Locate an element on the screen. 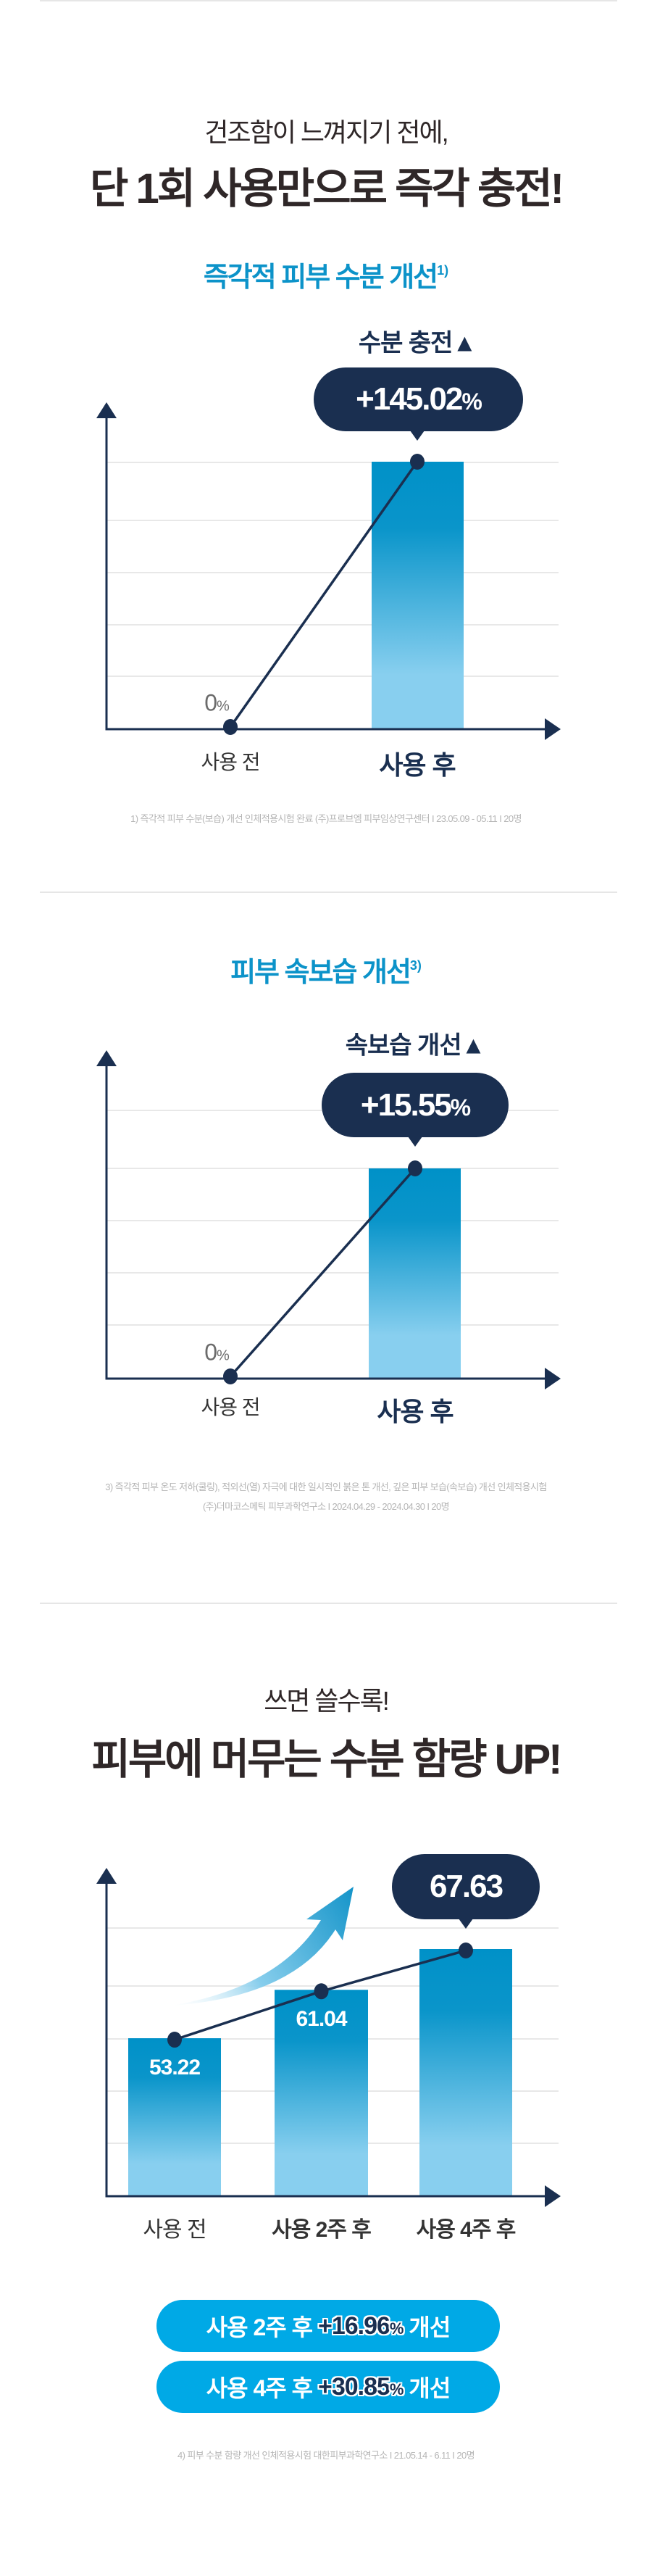 The height and width of the screenshot is (2576, 652). chart3-value-label-before: 53.22 is located at coordinates (175, 2068).